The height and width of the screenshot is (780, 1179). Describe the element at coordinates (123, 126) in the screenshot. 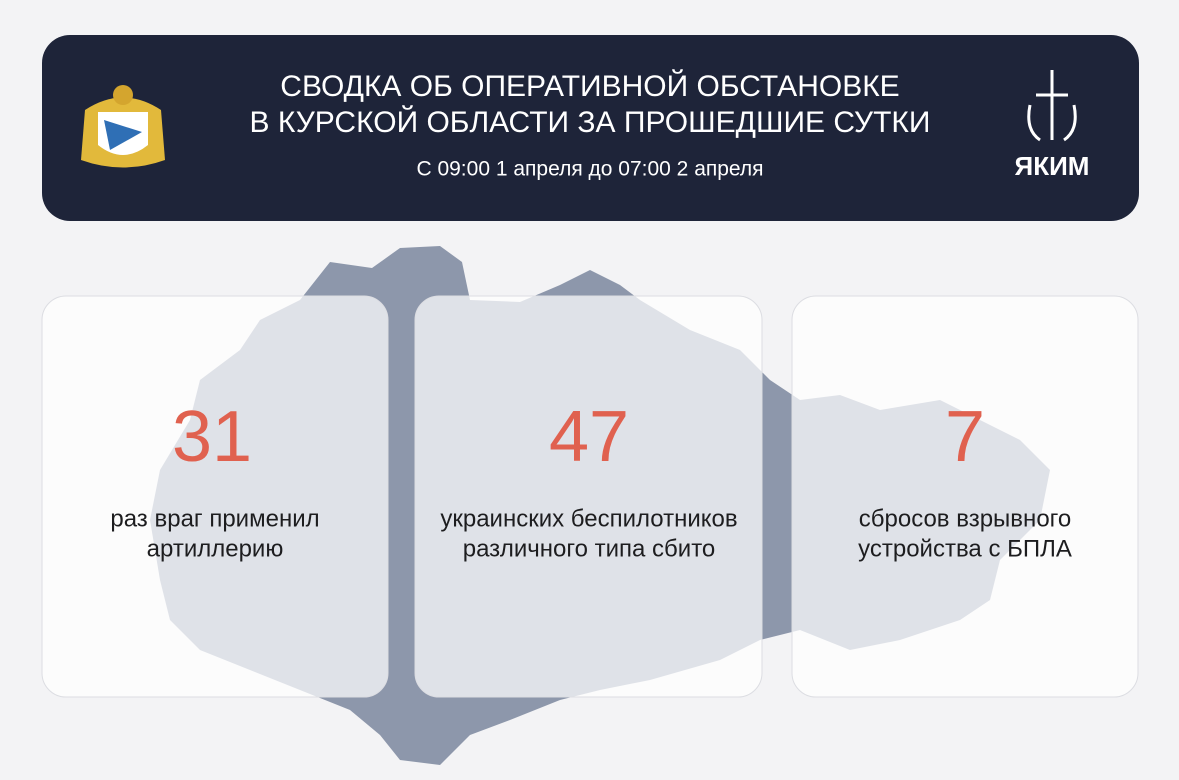

I see `coat-of-arms` at that location.